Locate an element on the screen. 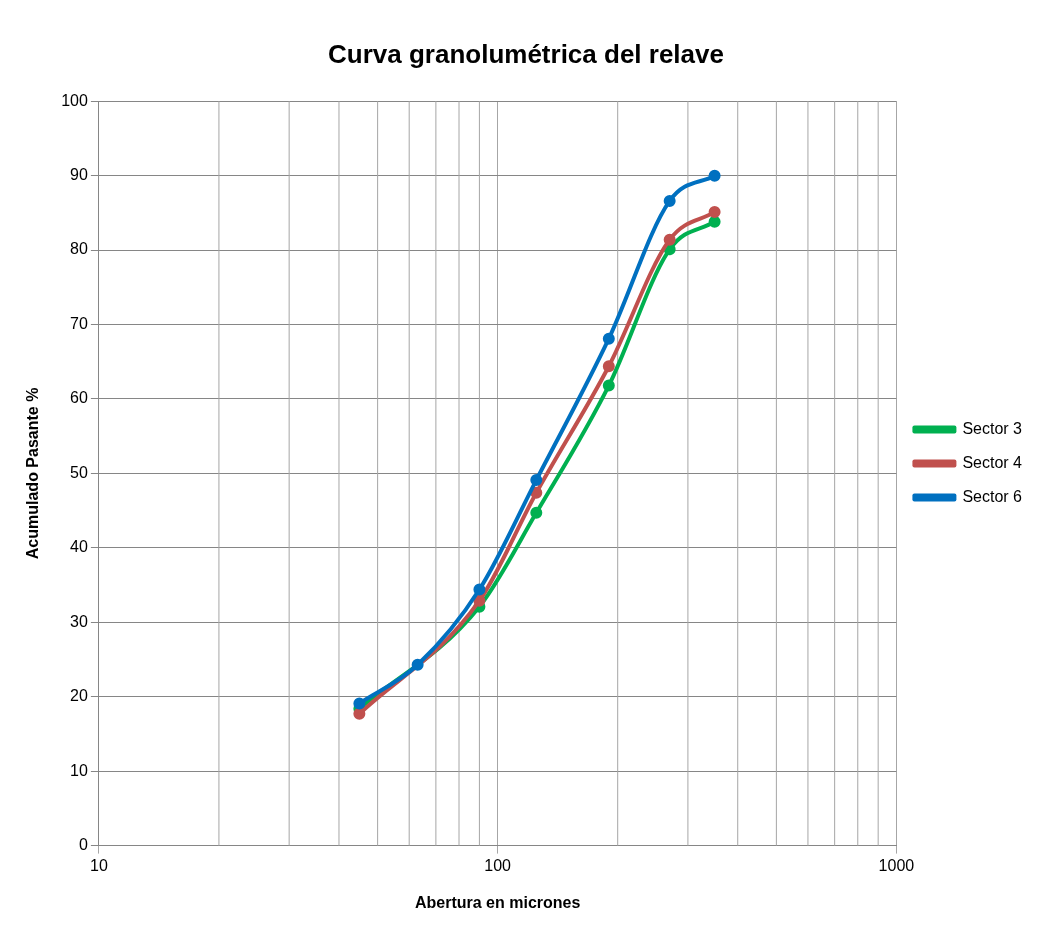 The image size is (1042, 937). y-tick-label: 20 is located at coordinates (79, 696).